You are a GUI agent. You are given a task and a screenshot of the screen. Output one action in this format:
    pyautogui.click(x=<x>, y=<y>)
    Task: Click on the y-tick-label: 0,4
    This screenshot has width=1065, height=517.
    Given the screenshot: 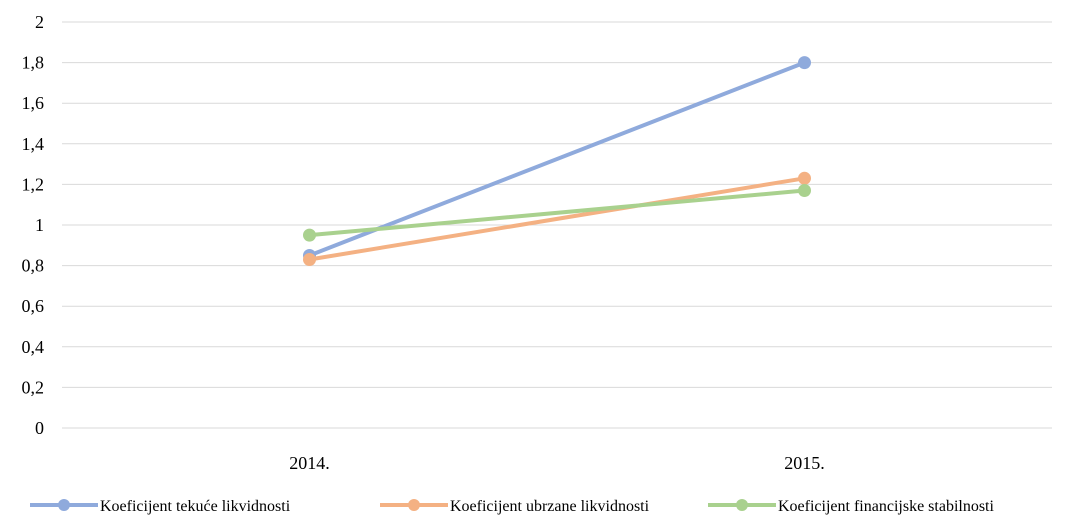 What is the action you would take?
    pyautogui.click(x=33, y=347)
    